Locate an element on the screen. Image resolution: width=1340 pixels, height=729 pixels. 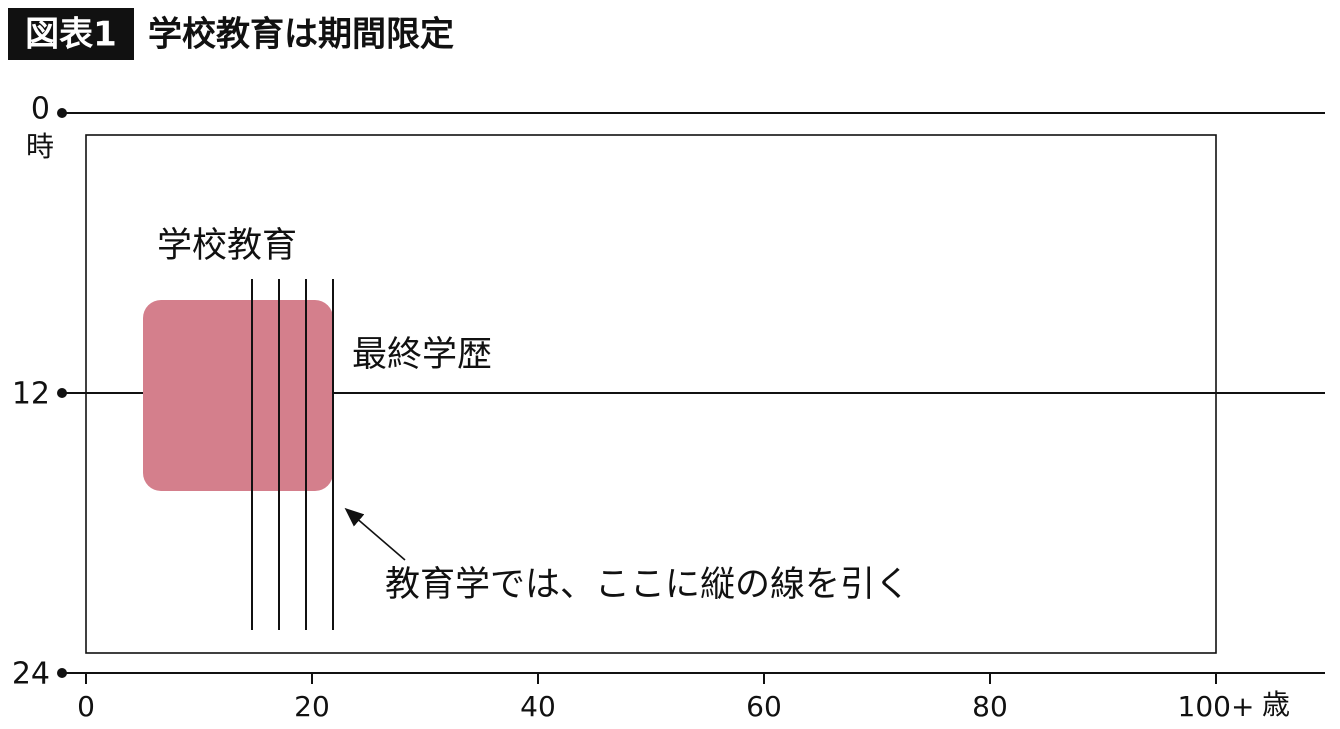
badge: 図表1 is located at coordinates (71, 35).